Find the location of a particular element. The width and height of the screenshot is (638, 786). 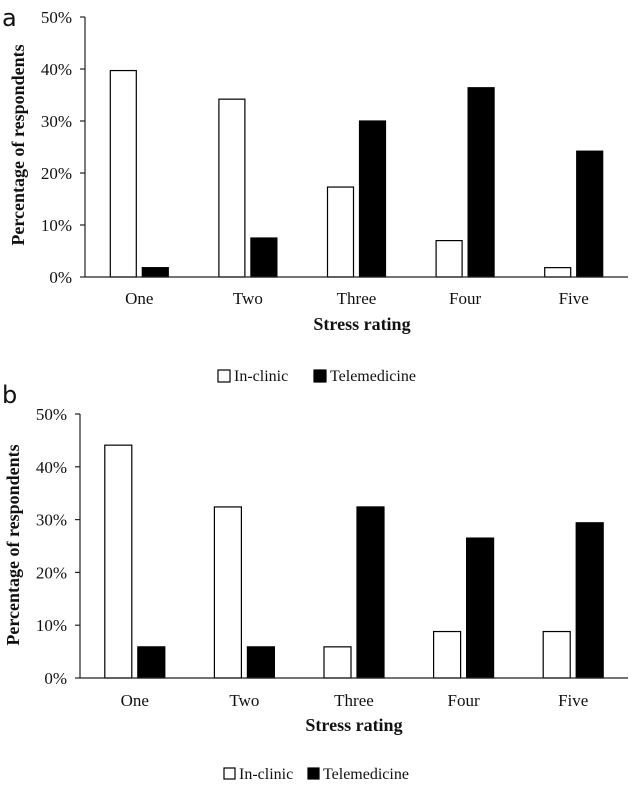

x-ticks-a: One Two Three Four Five is located at coordinates (357, 298).